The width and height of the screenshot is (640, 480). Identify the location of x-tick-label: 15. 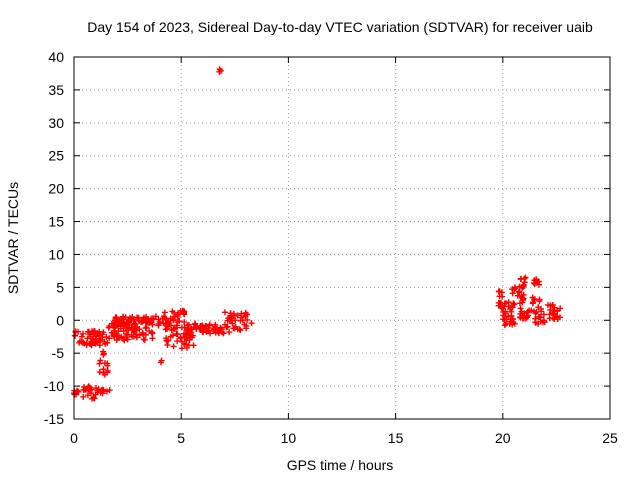
(396, 438).